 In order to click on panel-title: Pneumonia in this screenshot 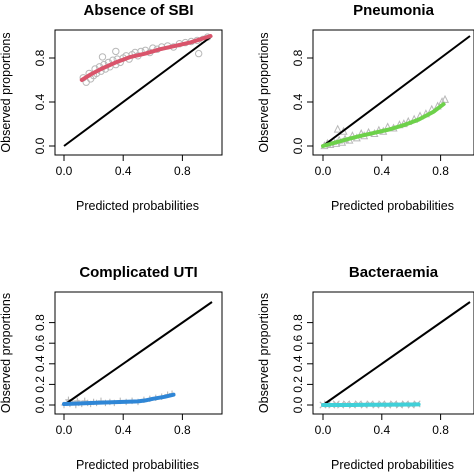, I will do `click(394, 10)`.